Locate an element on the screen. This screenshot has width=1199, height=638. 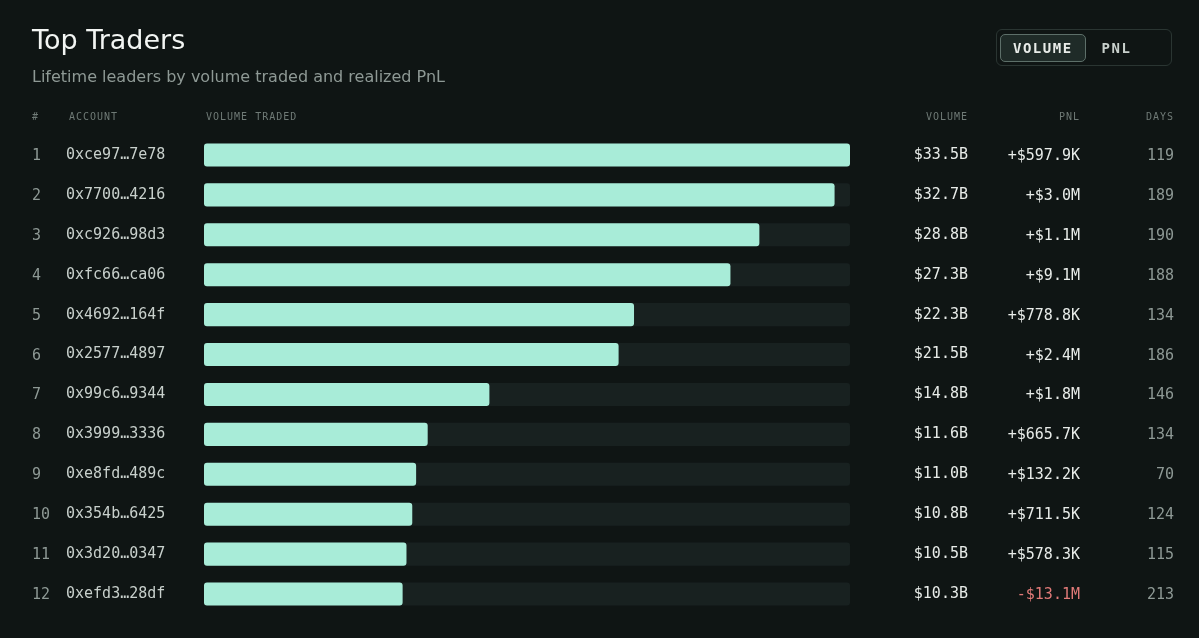
data-label: 4 is located at coordinates (37, 274).